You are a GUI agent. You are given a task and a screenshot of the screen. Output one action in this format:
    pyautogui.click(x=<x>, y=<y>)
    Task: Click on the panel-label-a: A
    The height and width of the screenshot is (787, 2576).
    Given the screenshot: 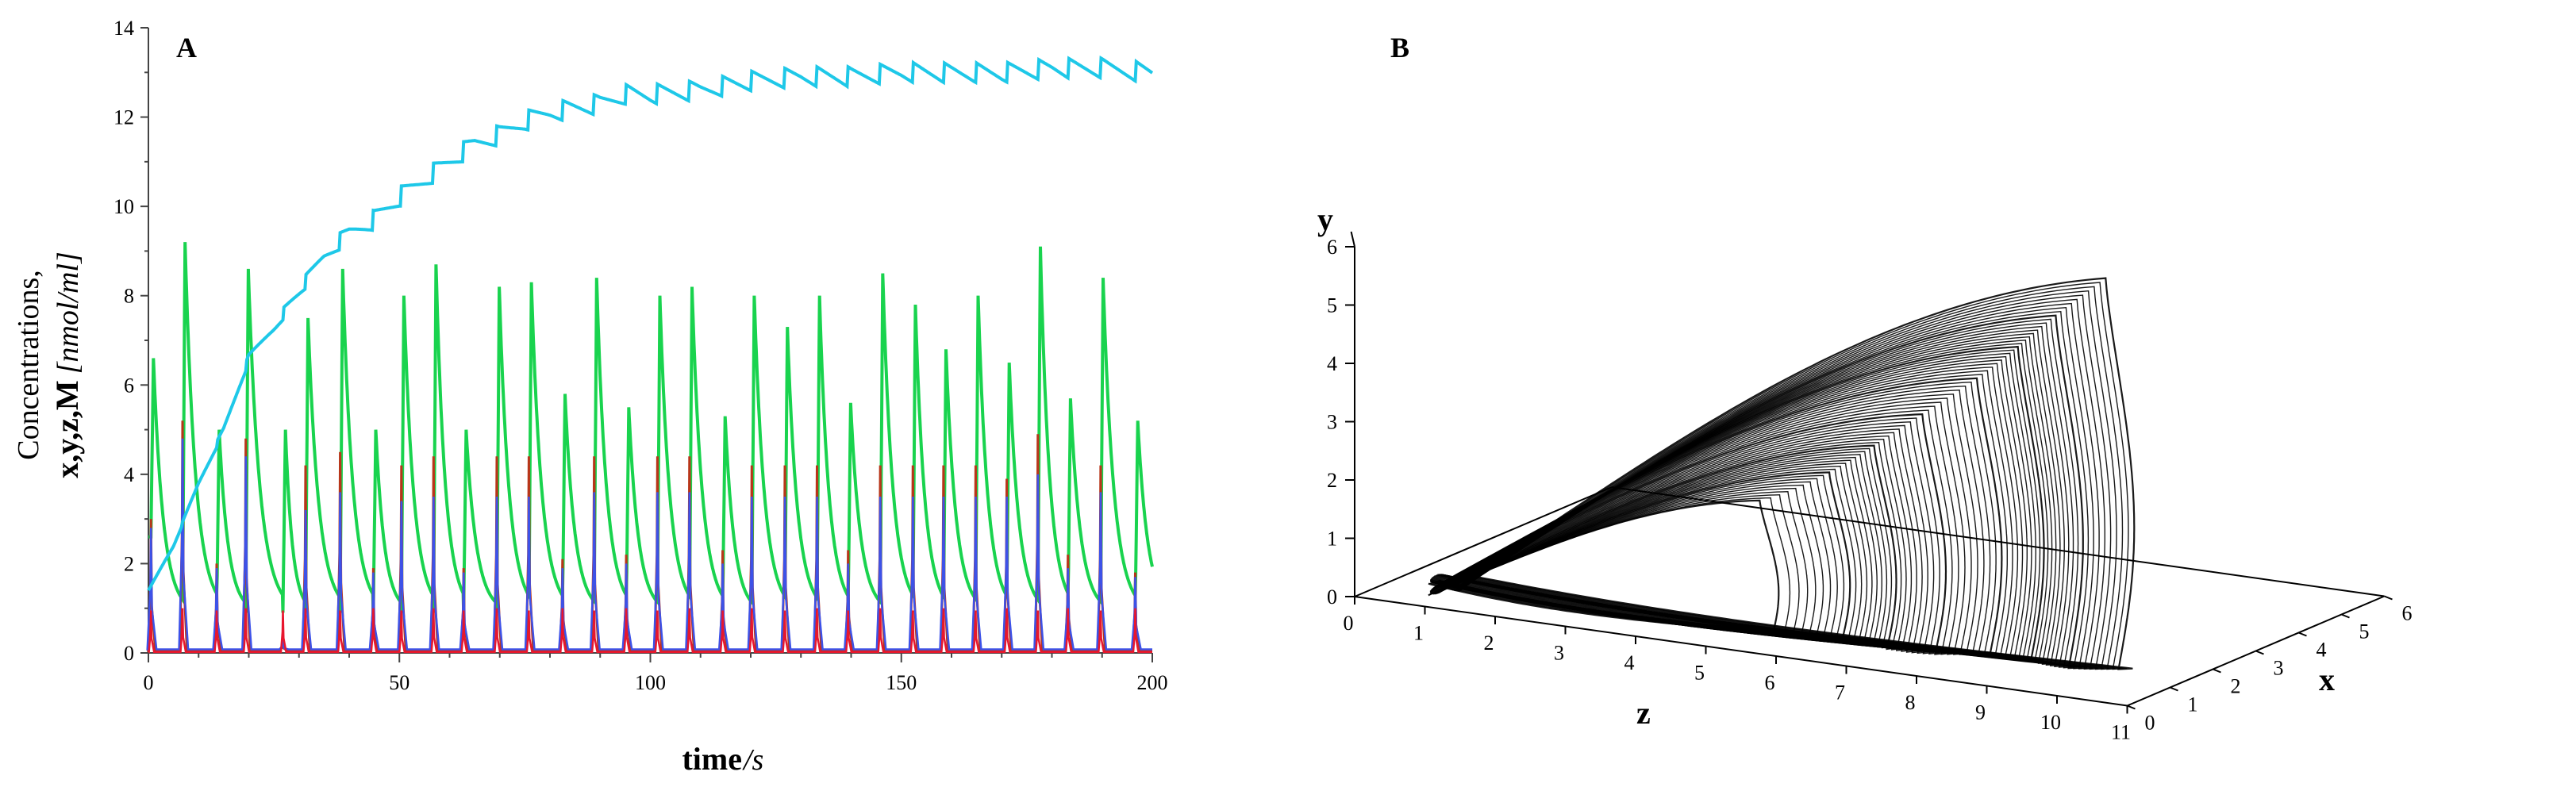 What is the action you would take?
    pyautogui.click(x=186, y=47)
    